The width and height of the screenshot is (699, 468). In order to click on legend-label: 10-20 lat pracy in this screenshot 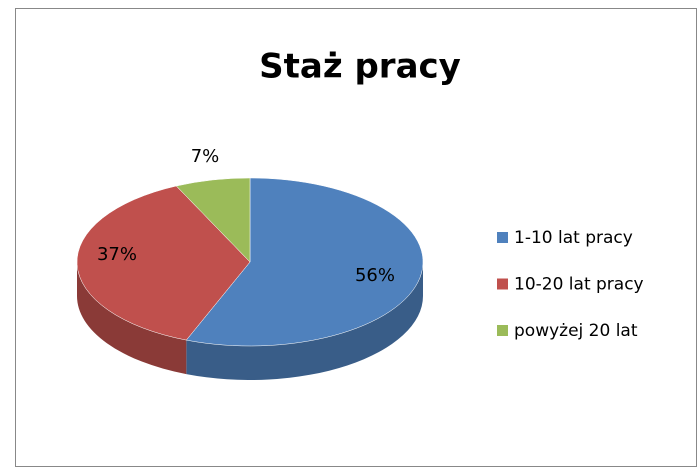, I will do `click(579, 285)`.